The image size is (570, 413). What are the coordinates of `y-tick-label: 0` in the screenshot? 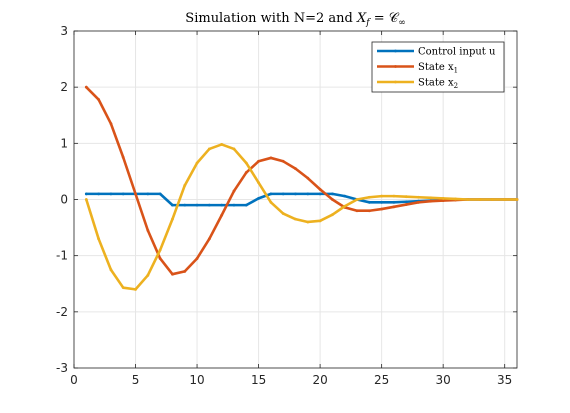 It's located at (64, 200).